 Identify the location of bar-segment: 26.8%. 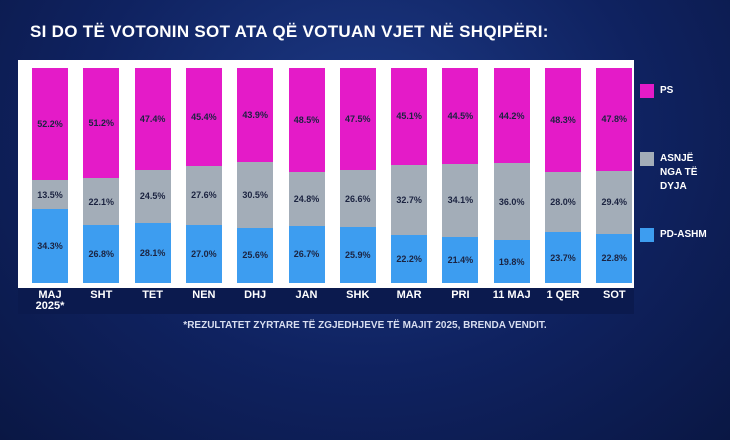
(101, 254).